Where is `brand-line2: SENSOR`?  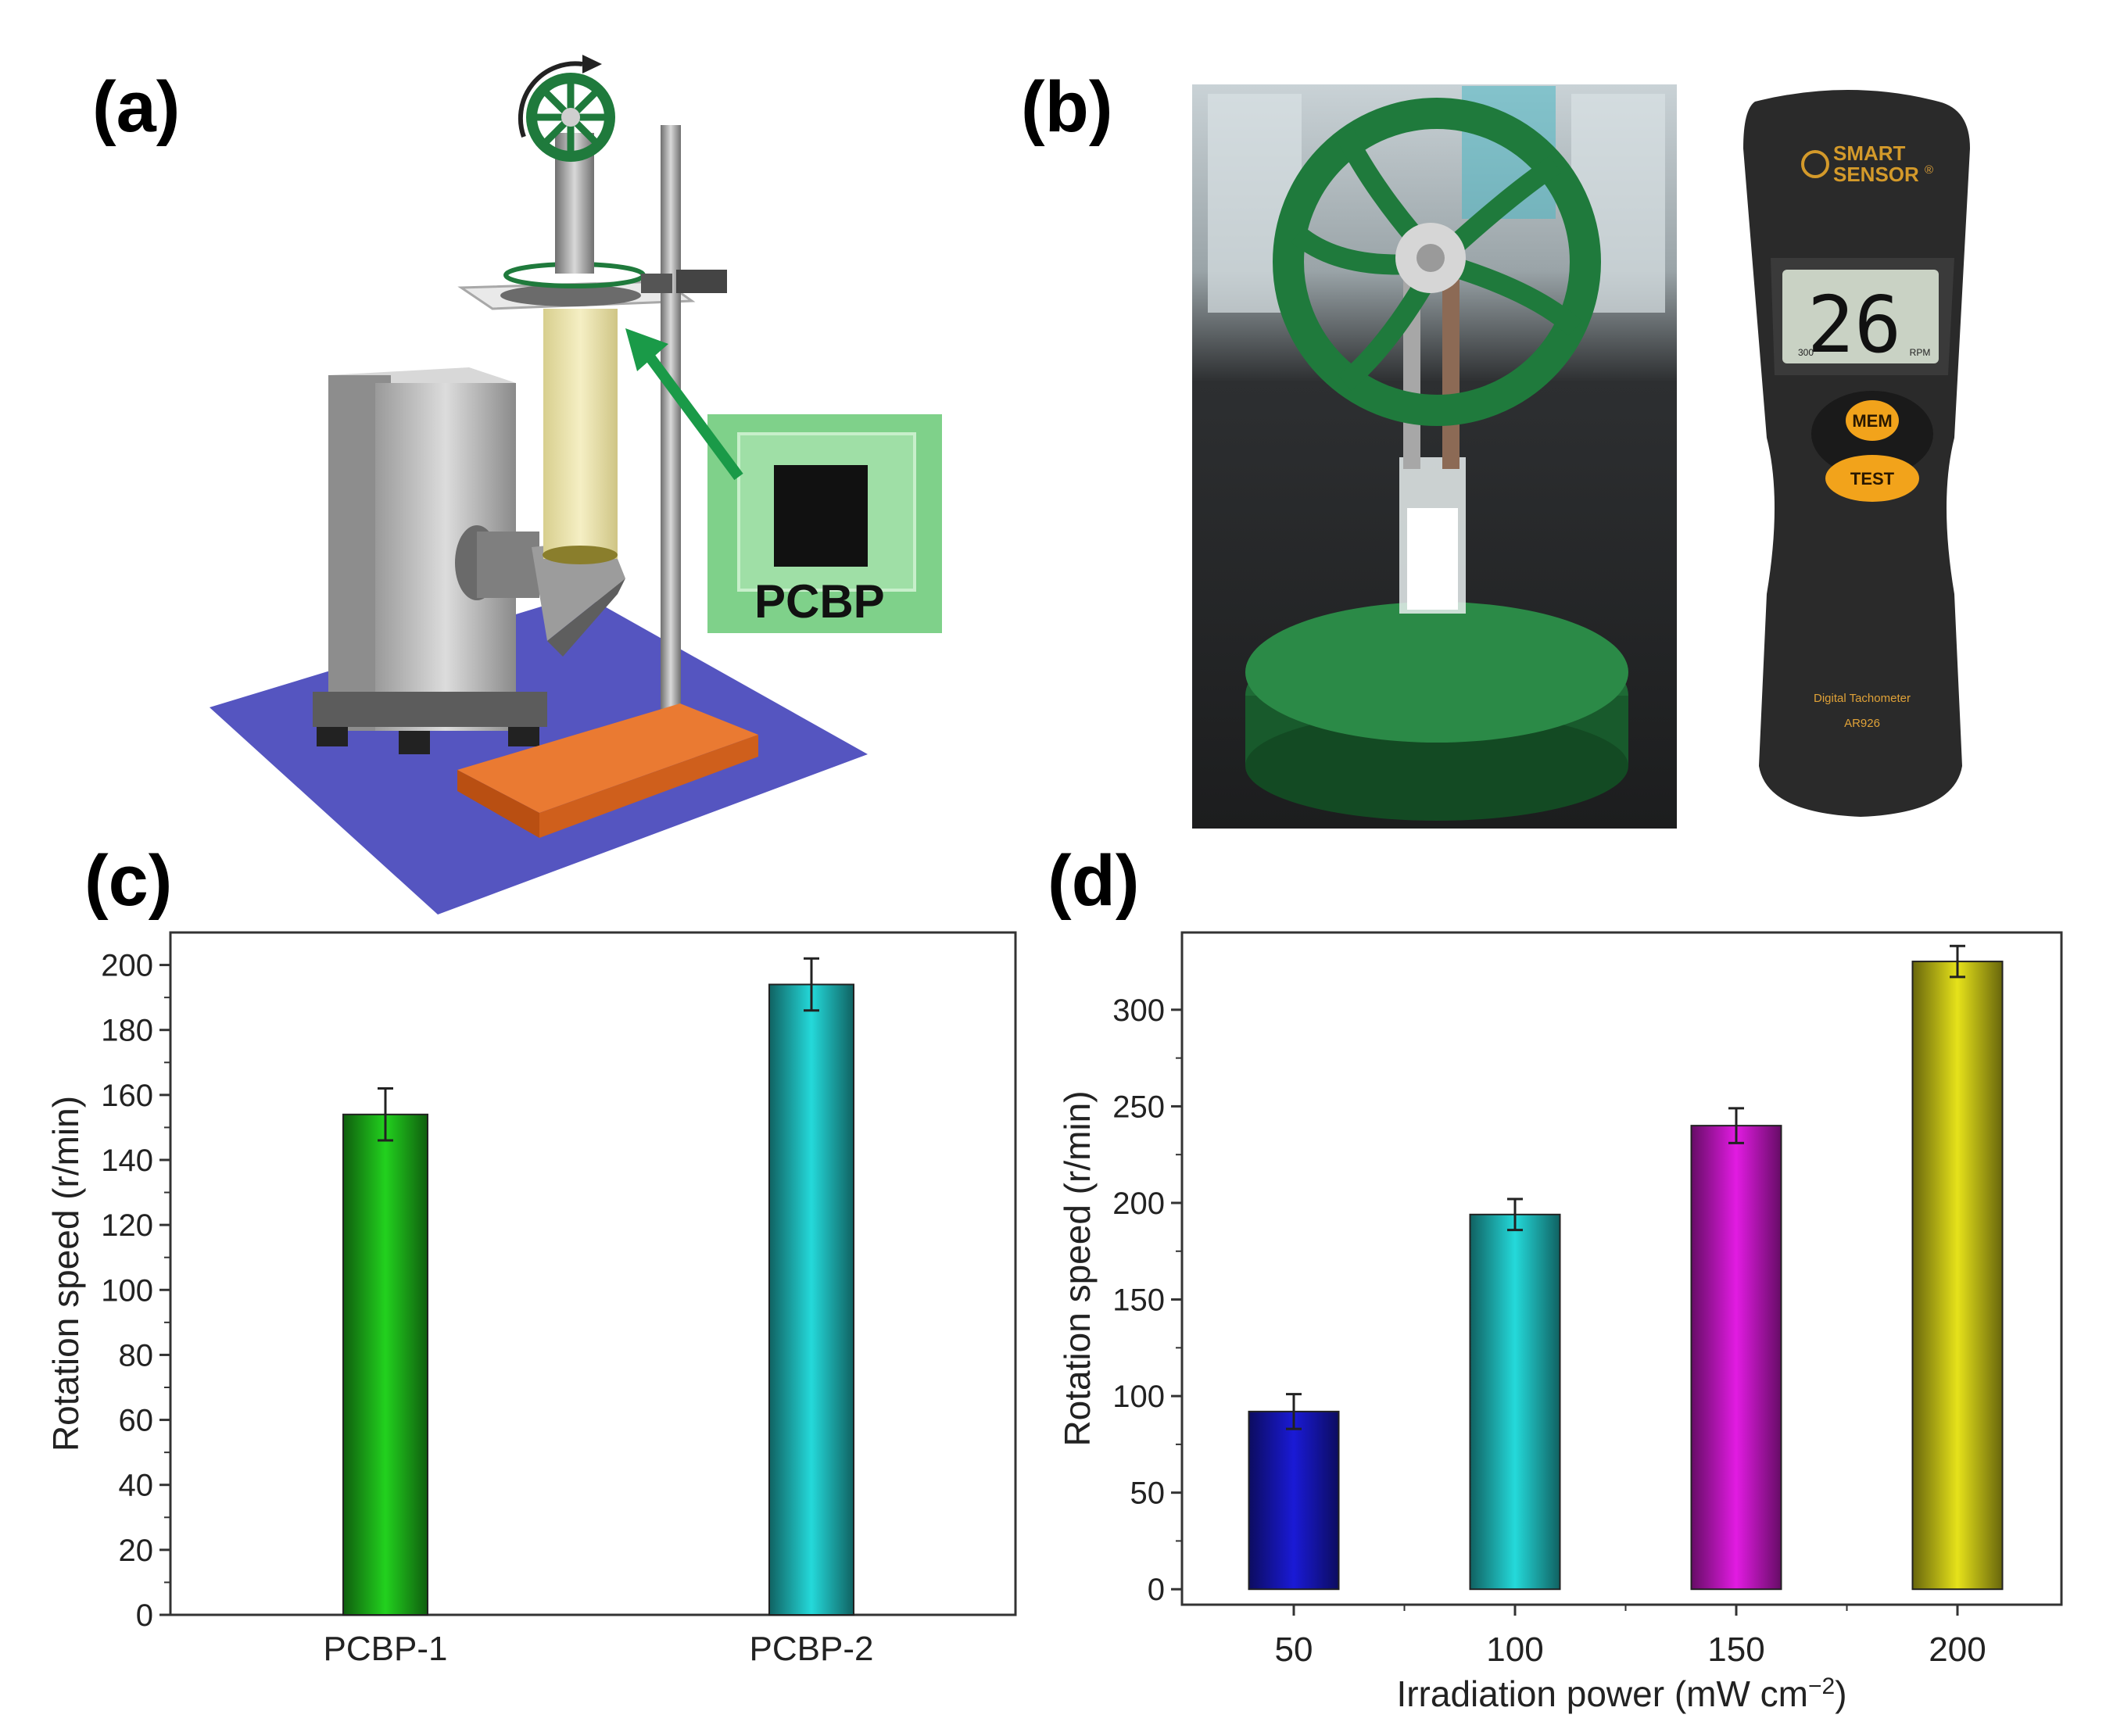 brand-line2: SENSOR is located at coordinates (1876, 175).